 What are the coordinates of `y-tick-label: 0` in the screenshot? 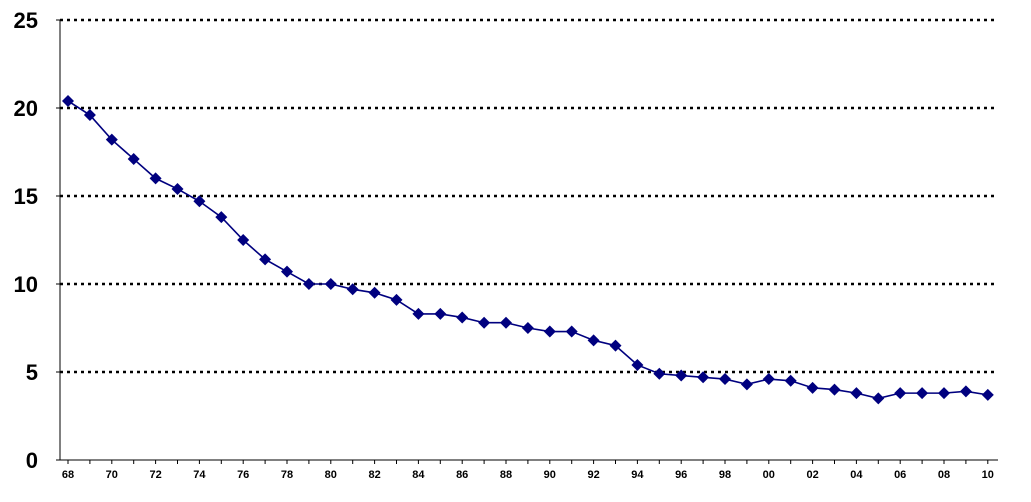 It's located at (32, 460).